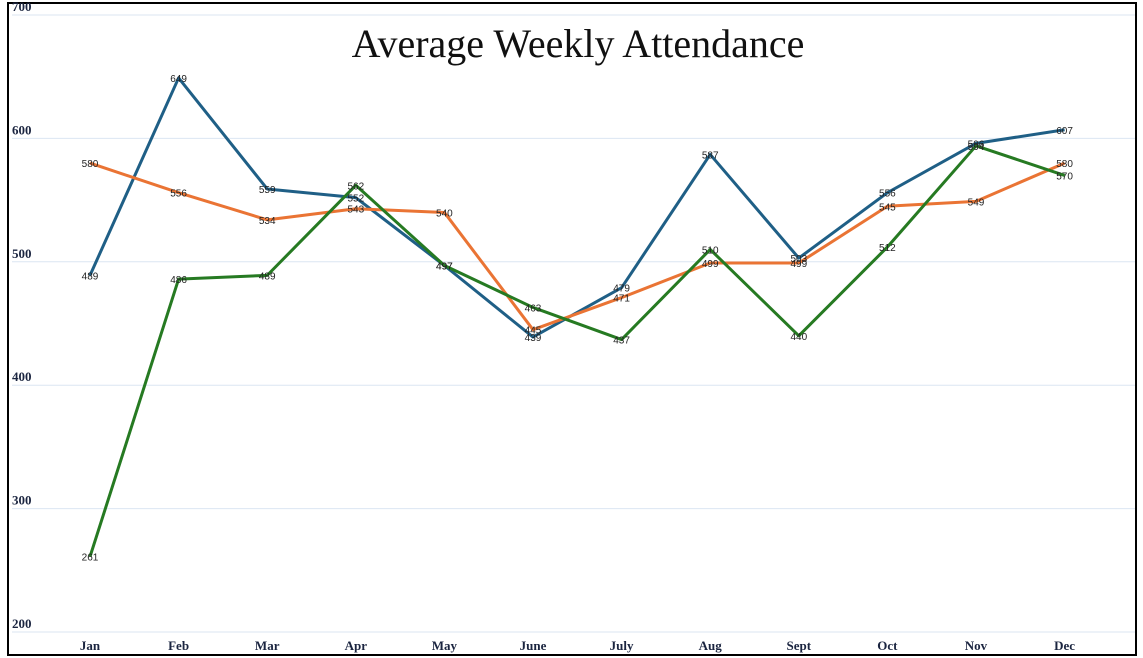  What do you see at coordinates (533, 331) in the screenshot?
I see `data-label: 445` at bounding box center [533, 331].